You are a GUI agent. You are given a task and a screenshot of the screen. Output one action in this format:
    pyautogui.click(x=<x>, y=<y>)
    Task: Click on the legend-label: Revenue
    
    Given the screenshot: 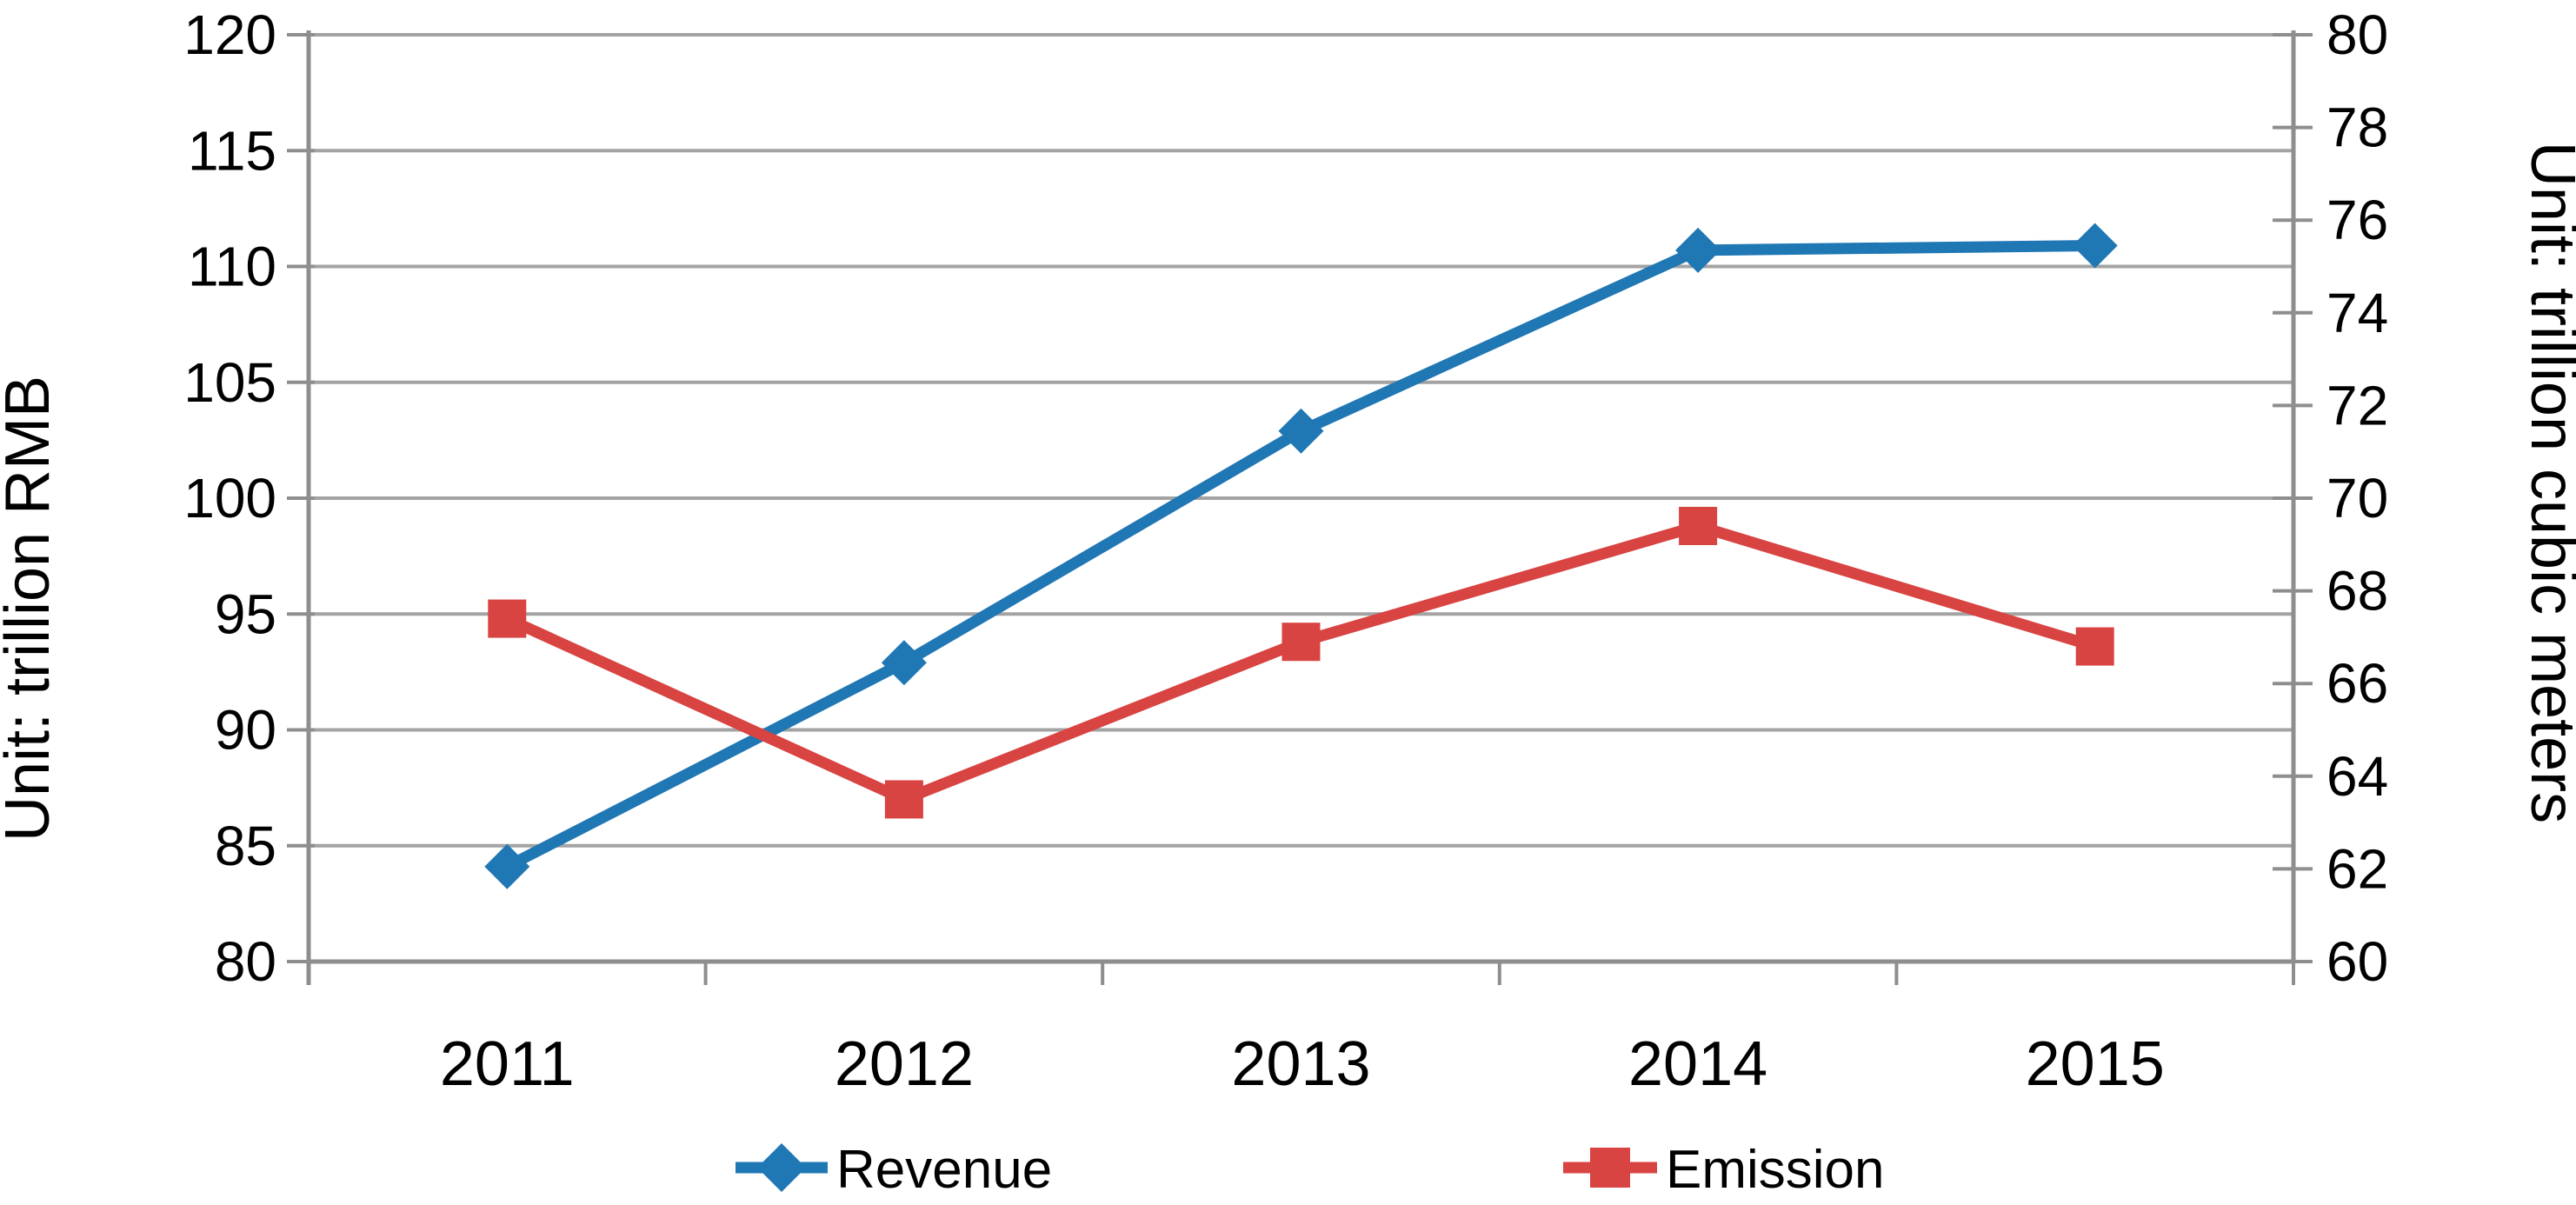 What is the action you would take?
    pyautogui.click(x=944, y=1170)
    